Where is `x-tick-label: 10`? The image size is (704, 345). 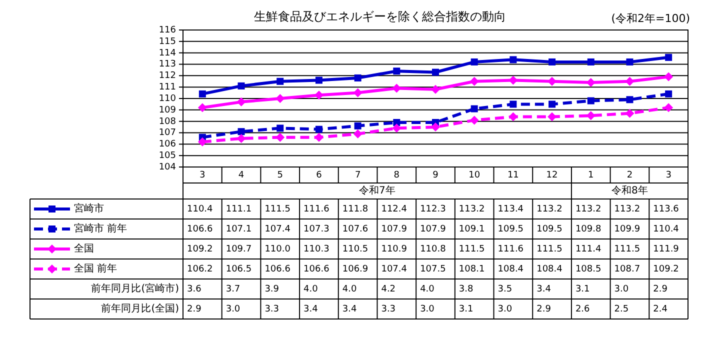
x-tick-label: 10 is located at coordinates (474, 175).